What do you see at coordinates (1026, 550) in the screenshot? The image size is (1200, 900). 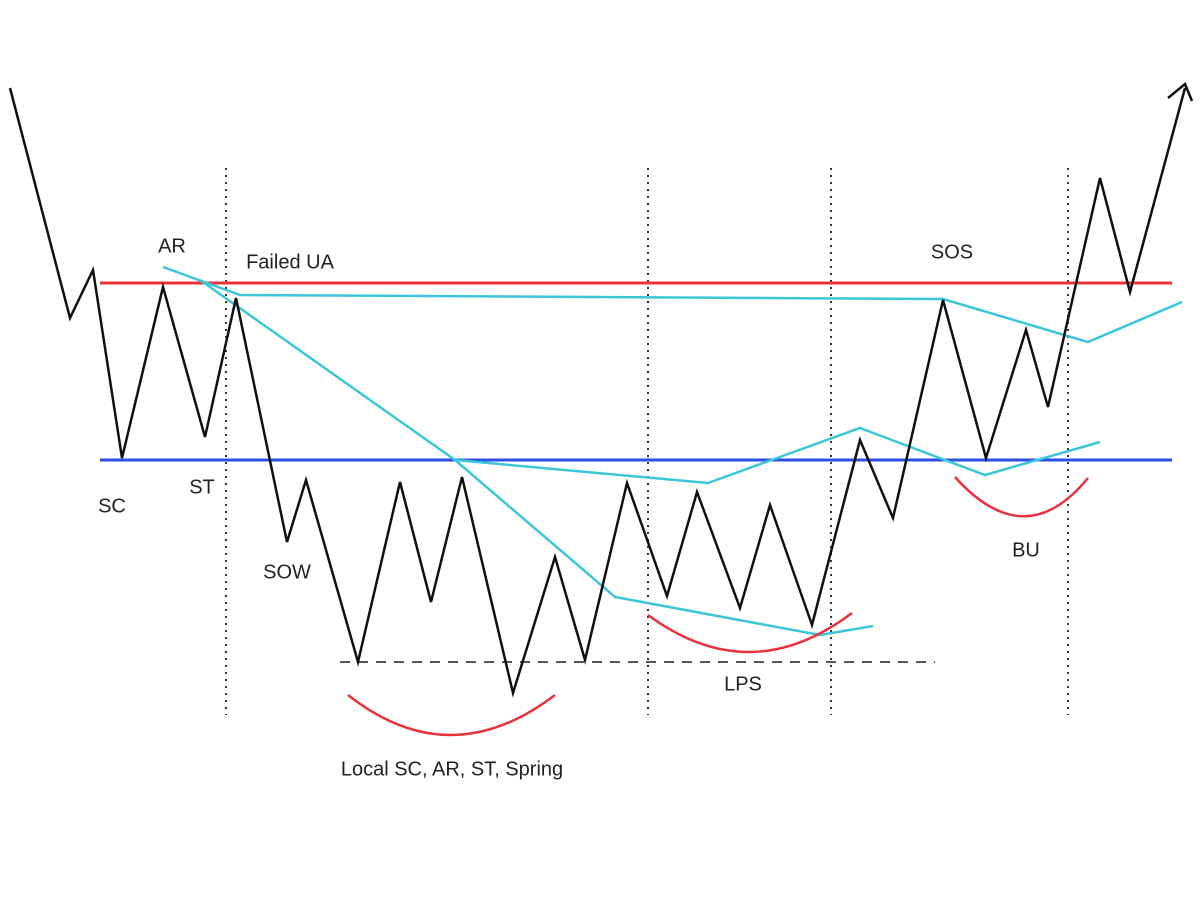 I see `label: BU` at bounding box center [1026, 550].